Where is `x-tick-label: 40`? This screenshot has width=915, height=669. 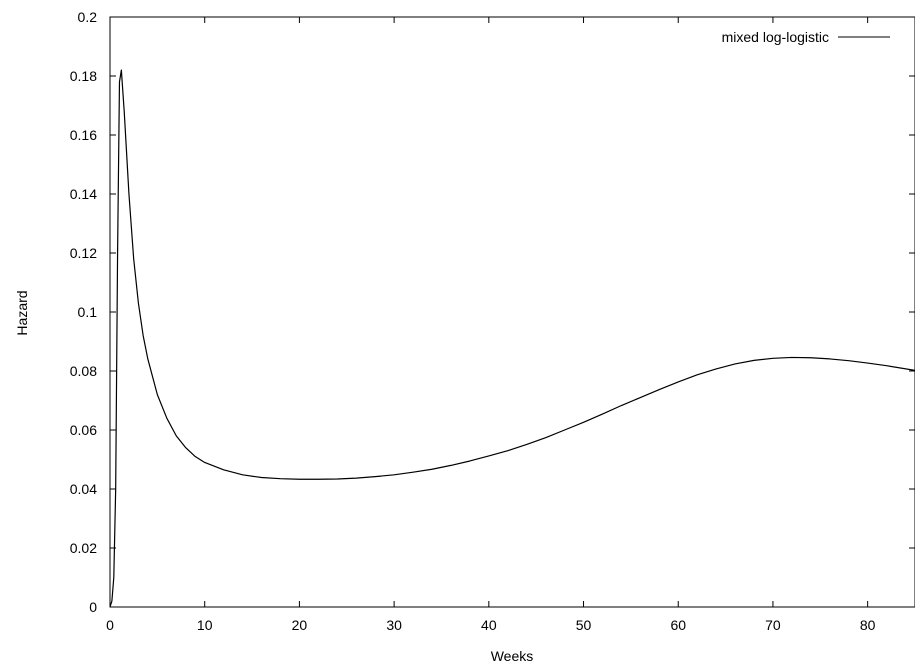
x-tick-label: 40 is located at coordinates (489, 625).